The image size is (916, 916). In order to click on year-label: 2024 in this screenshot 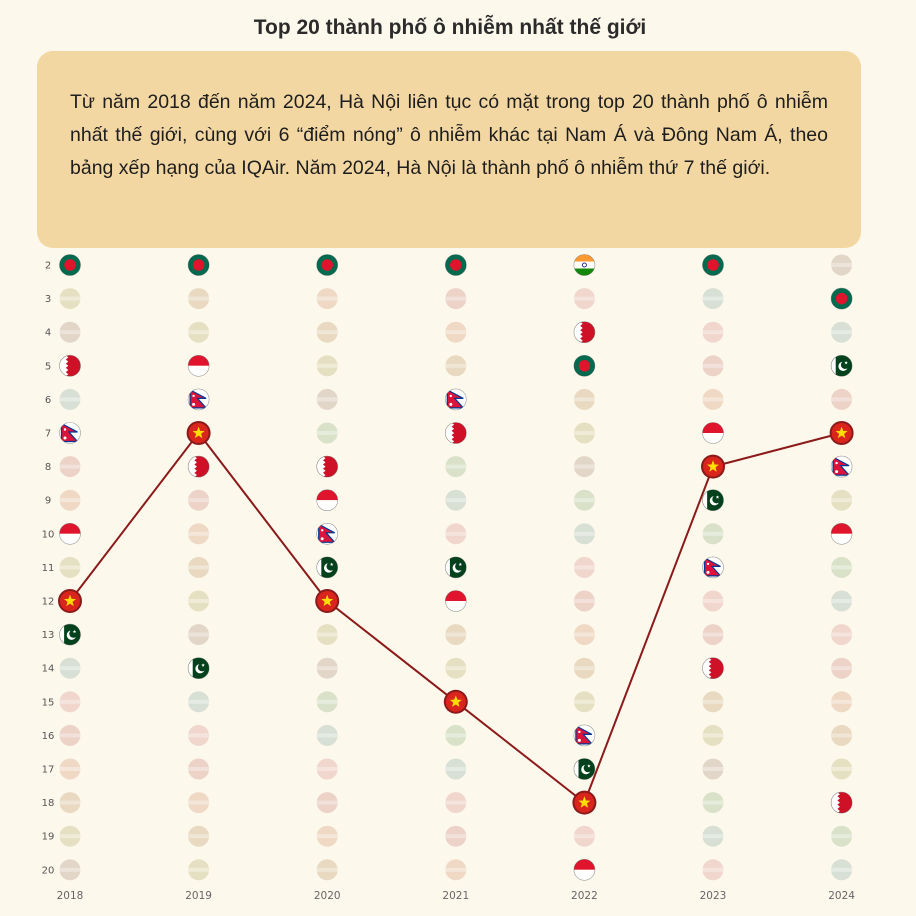, I will do `click(841, 896)`.